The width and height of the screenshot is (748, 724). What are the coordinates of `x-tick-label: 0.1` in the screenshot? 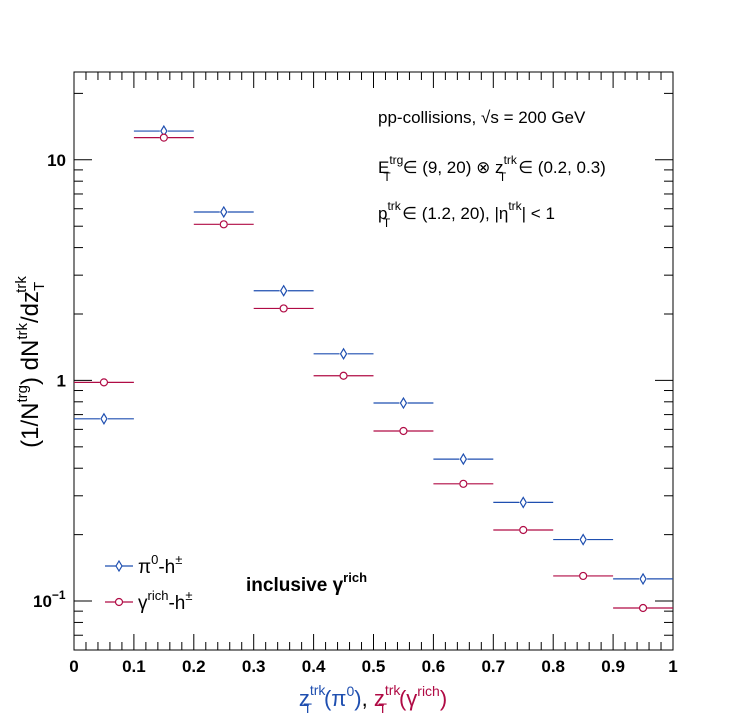 It's located at (134, 666).